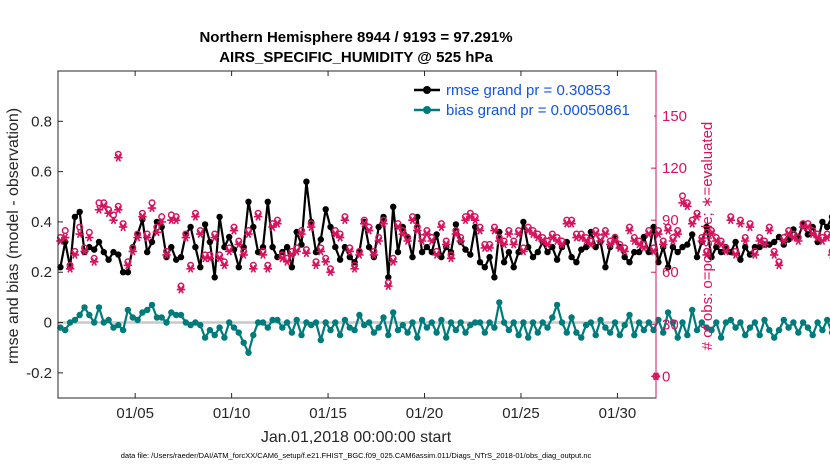  I want to click on legend-rmse-marker, so click(427, 90).